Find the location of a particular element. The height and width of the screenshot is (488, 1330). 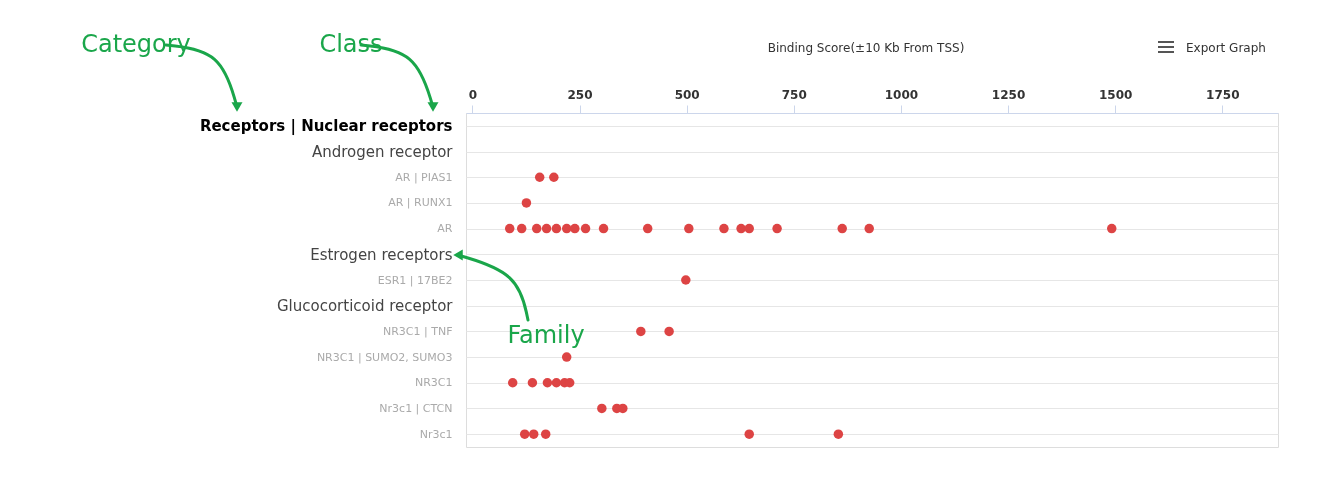

x-tick-label: 0 is located at coordinates (473, 94).